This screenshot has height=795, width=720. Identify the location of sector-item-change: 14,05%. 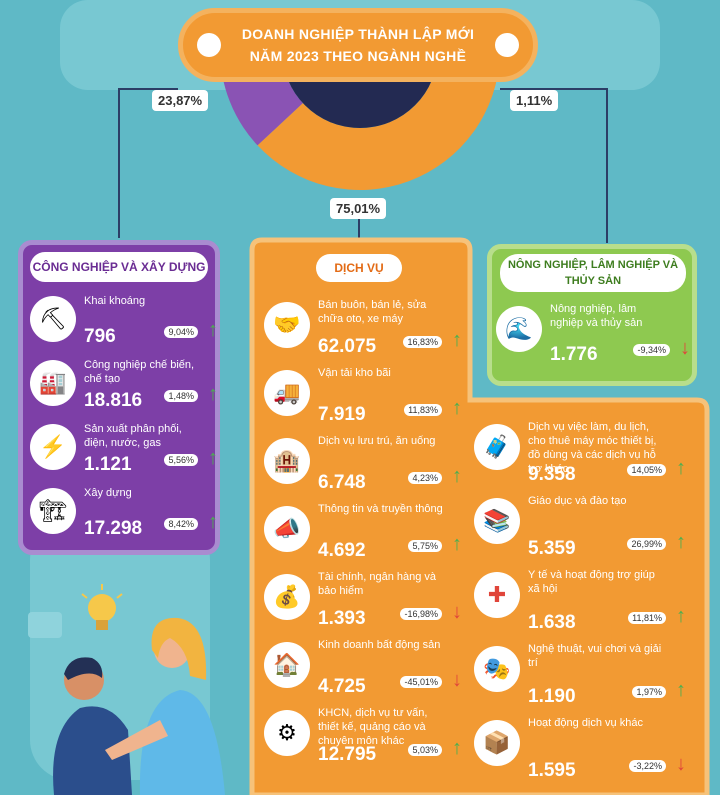
(646, 470).